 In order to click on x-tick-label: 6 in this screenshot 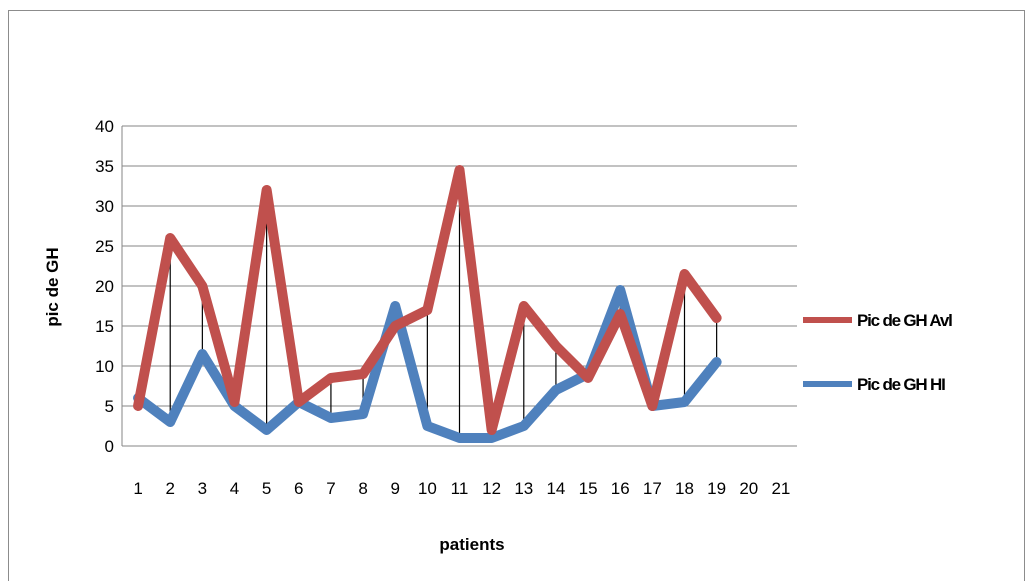, I will do `click(298, 488)`.